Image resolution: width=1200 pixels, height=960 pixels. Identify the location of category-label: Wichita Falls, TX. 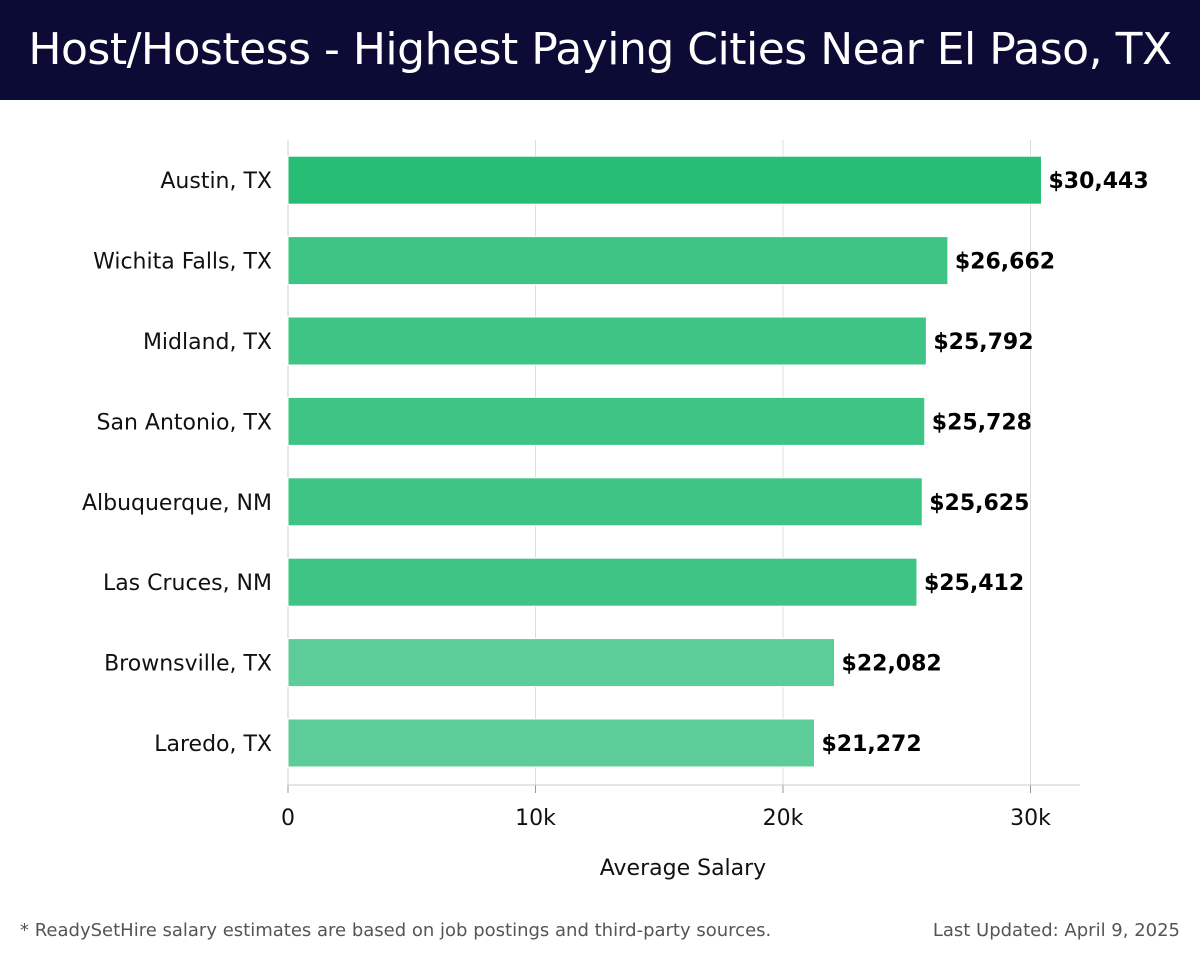
(182, 262).